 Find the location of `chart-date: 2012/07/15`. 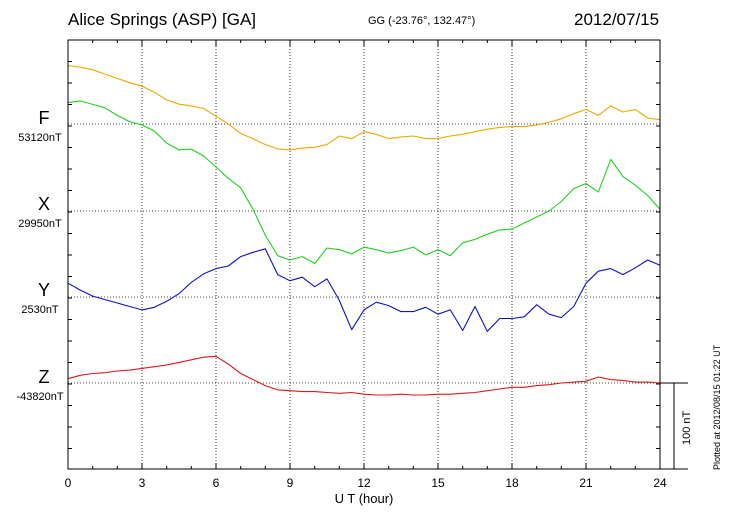

chart-date: 2012/07/15 is located at coordinates (617, 19).